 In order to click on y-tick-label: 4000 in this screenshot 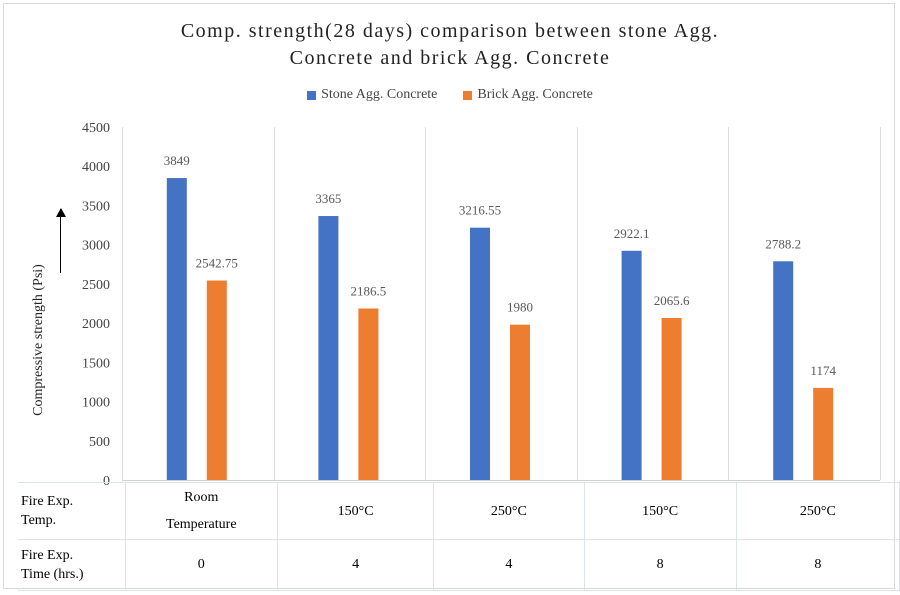, I will do `click(96, 167)`.